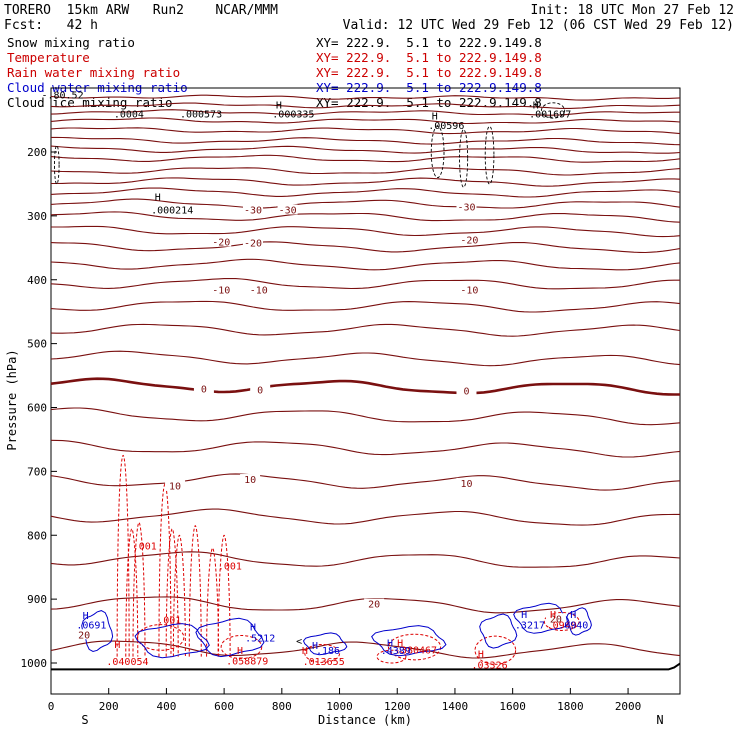  I want to click on rain-label: .380467, so click(416, 651).